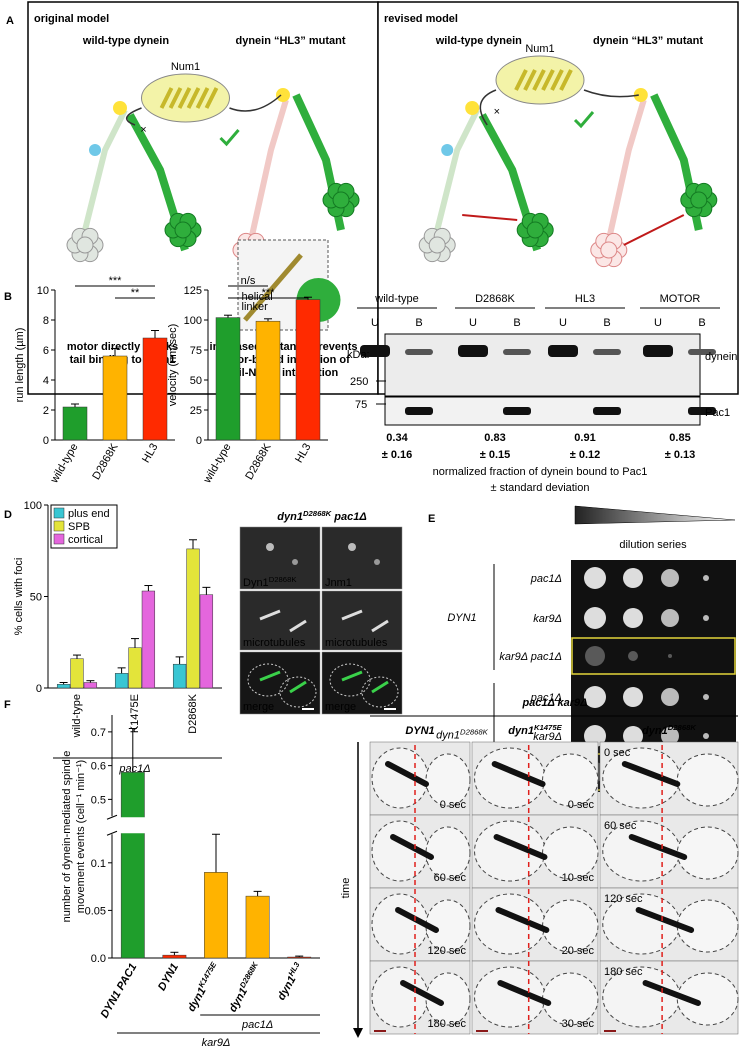 Image resolution: width=742 pixels, height=1050 pixels. Describe the element at coordinates (397, 455) in the screenshot. I see `standard-deviation: ± 0.16` at that location.